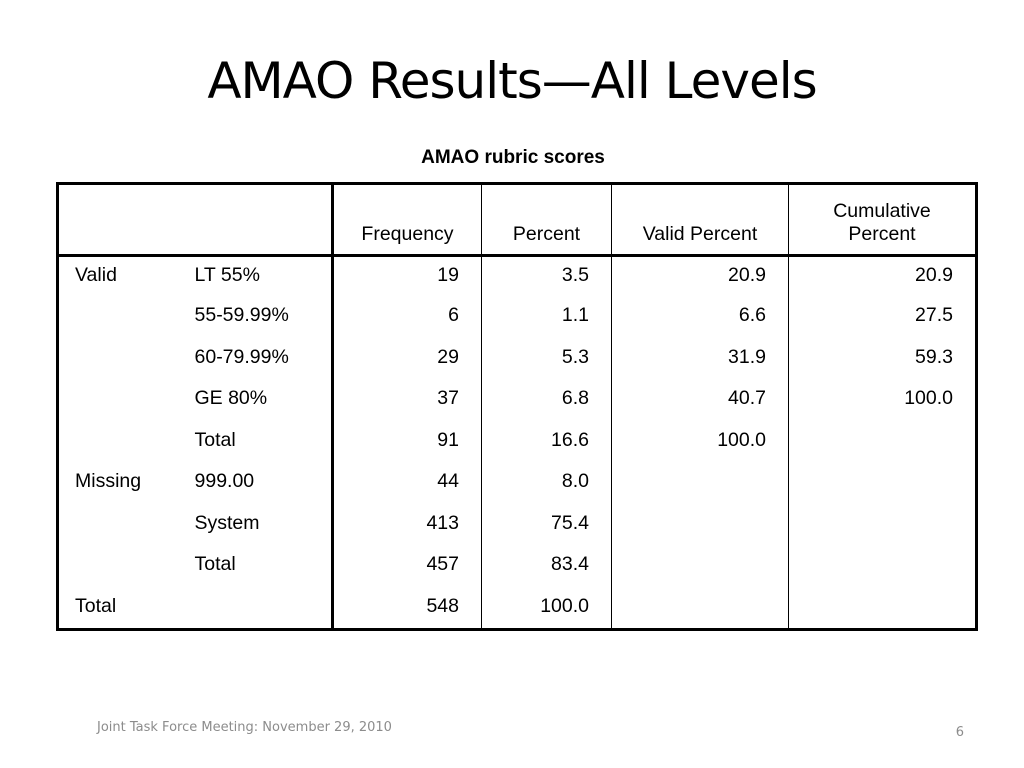  I want to click on percent-cell: 5.3, so click(546, 359).